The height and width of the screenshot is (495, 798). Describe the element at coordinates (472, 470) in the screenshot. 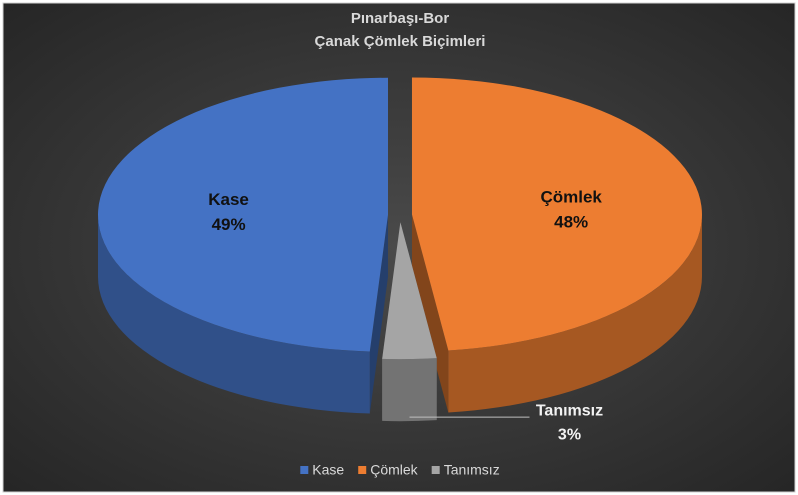

I see `legend-label: Tanımsız` at that location.